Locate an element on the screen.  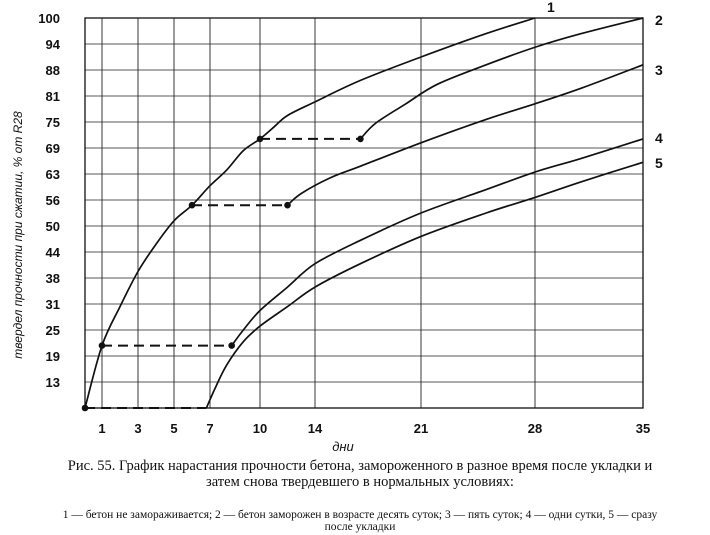
y-tick-label: 31 is located at coordinates (53, 304).